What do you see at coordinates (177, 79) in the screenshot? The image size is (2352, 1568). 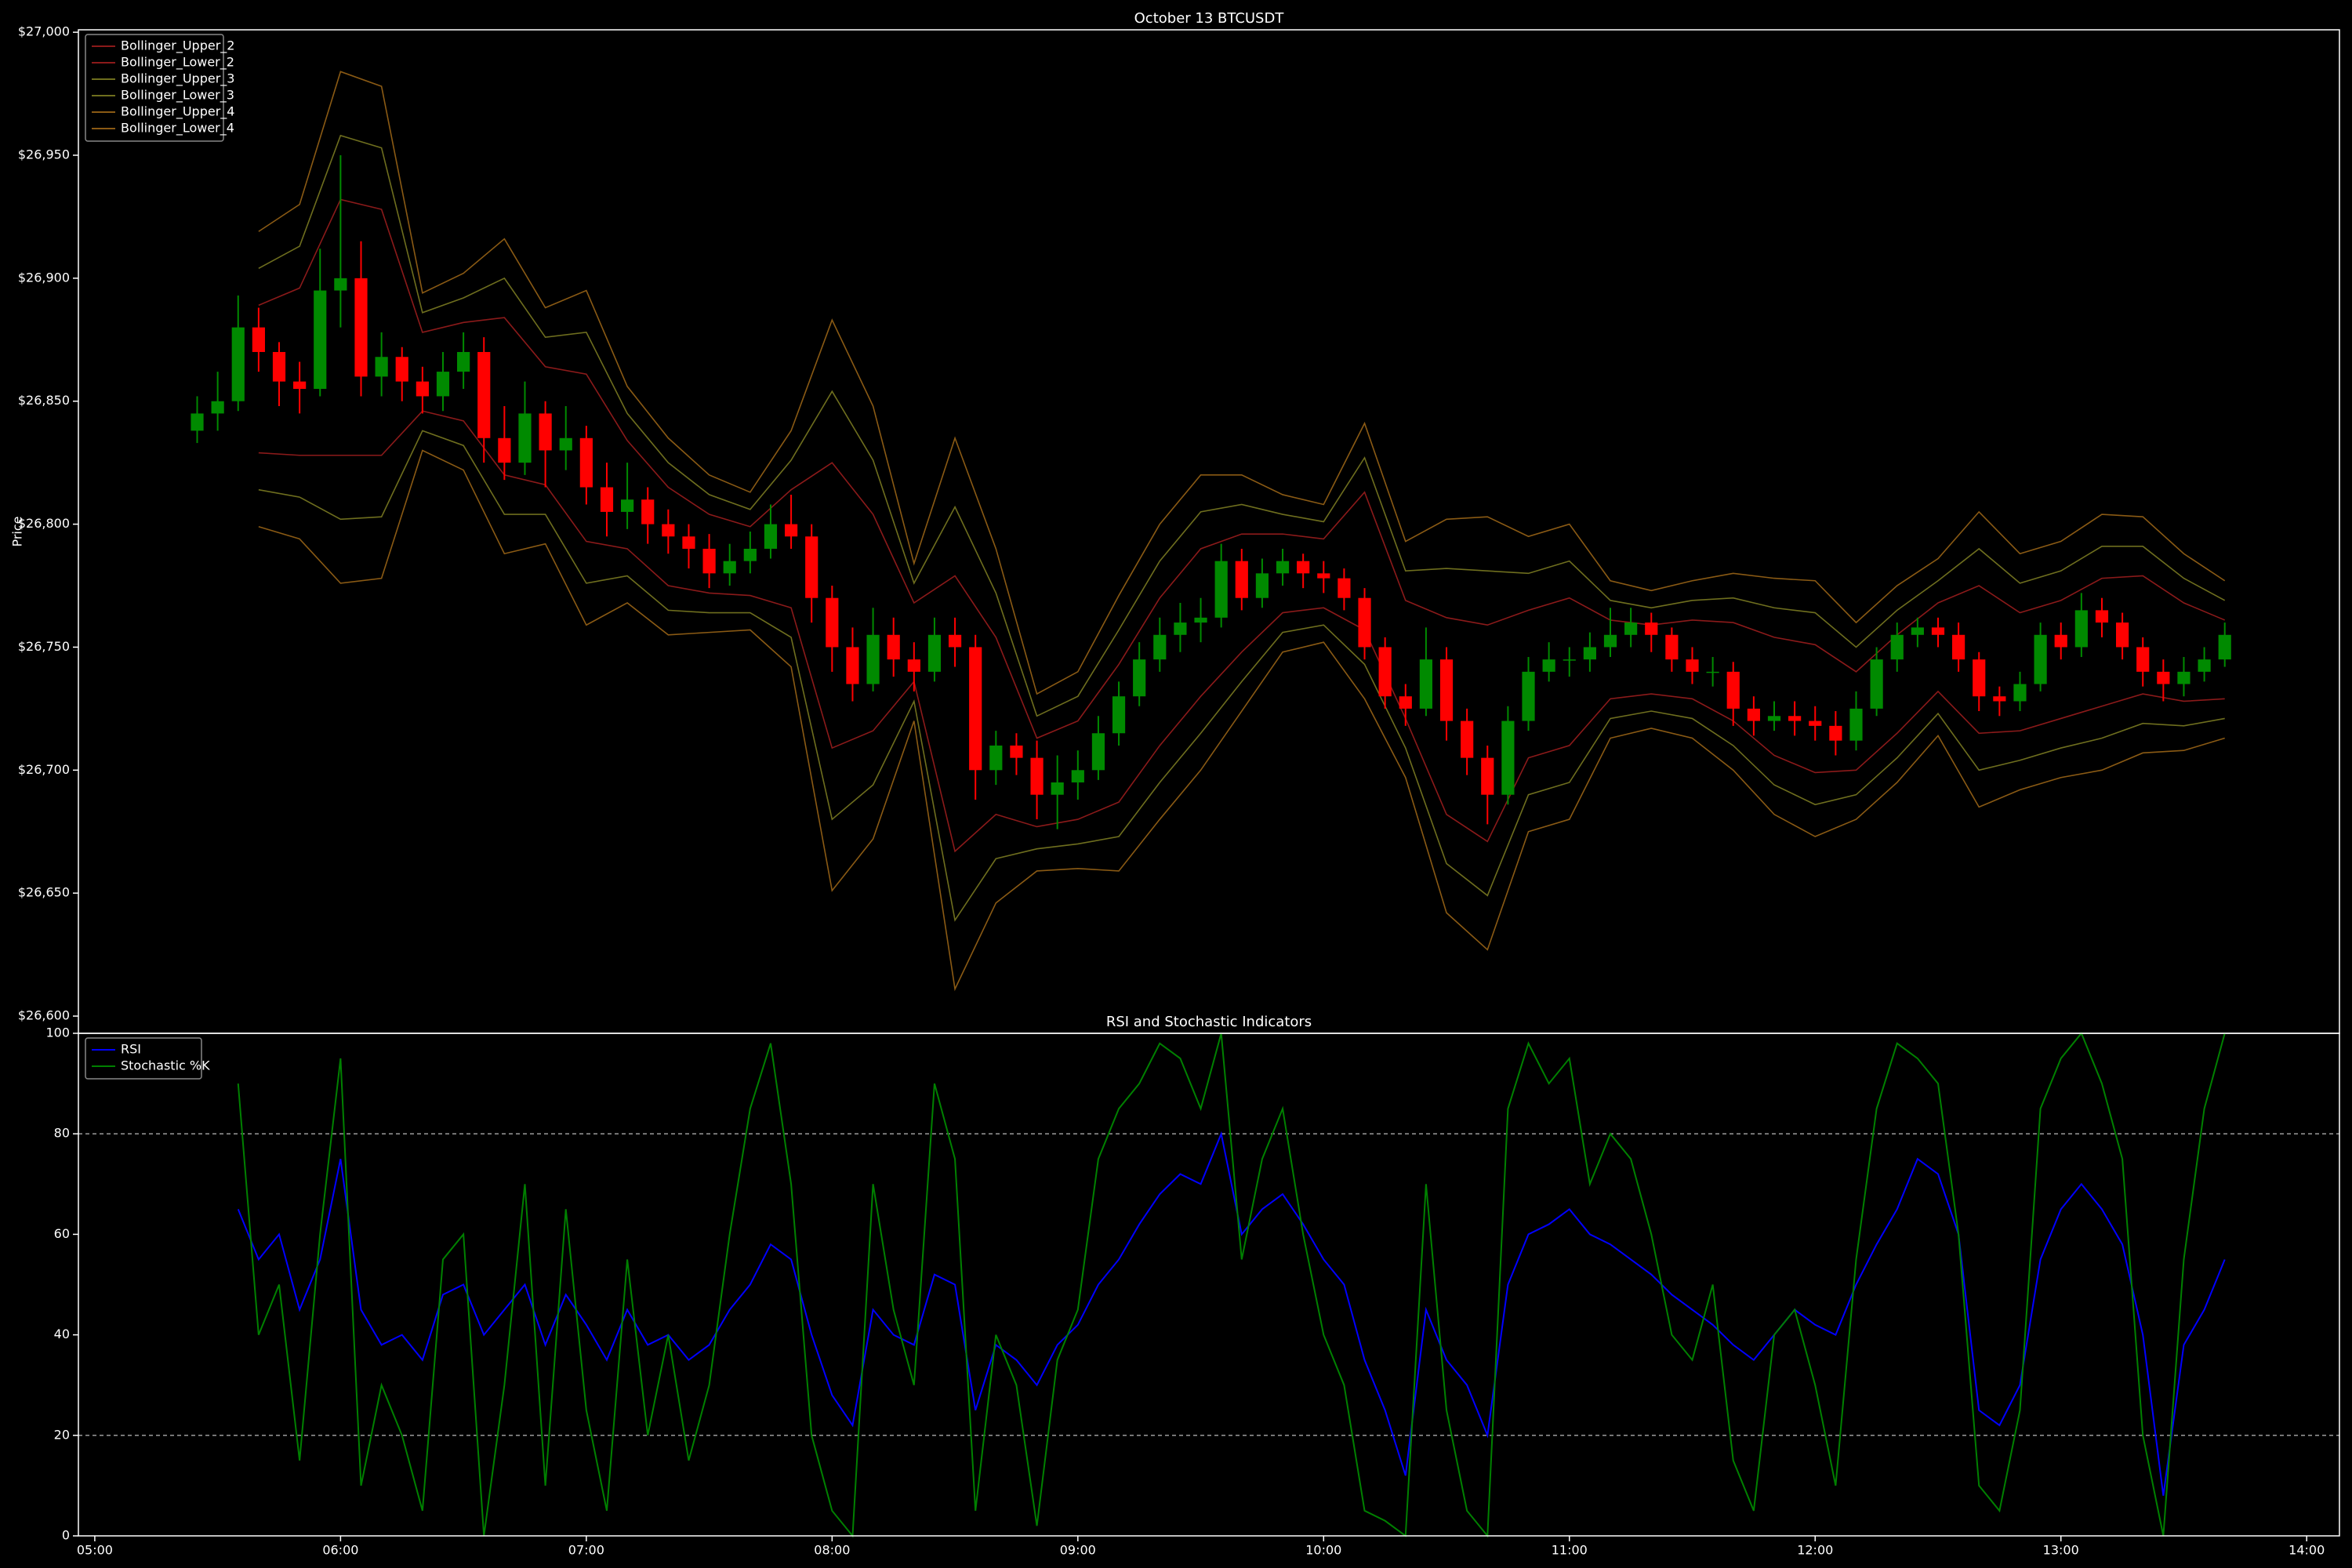 I see `legend-label: Bollinger_Upper_3` at bounding box center [177, 79].